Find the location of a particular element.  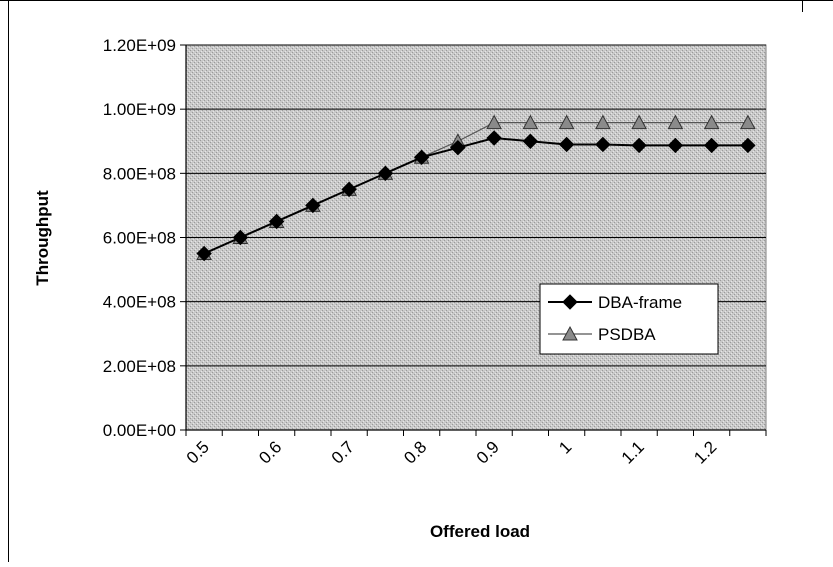

x-tick-label: 0.9 is located at coordinates (488, 452).